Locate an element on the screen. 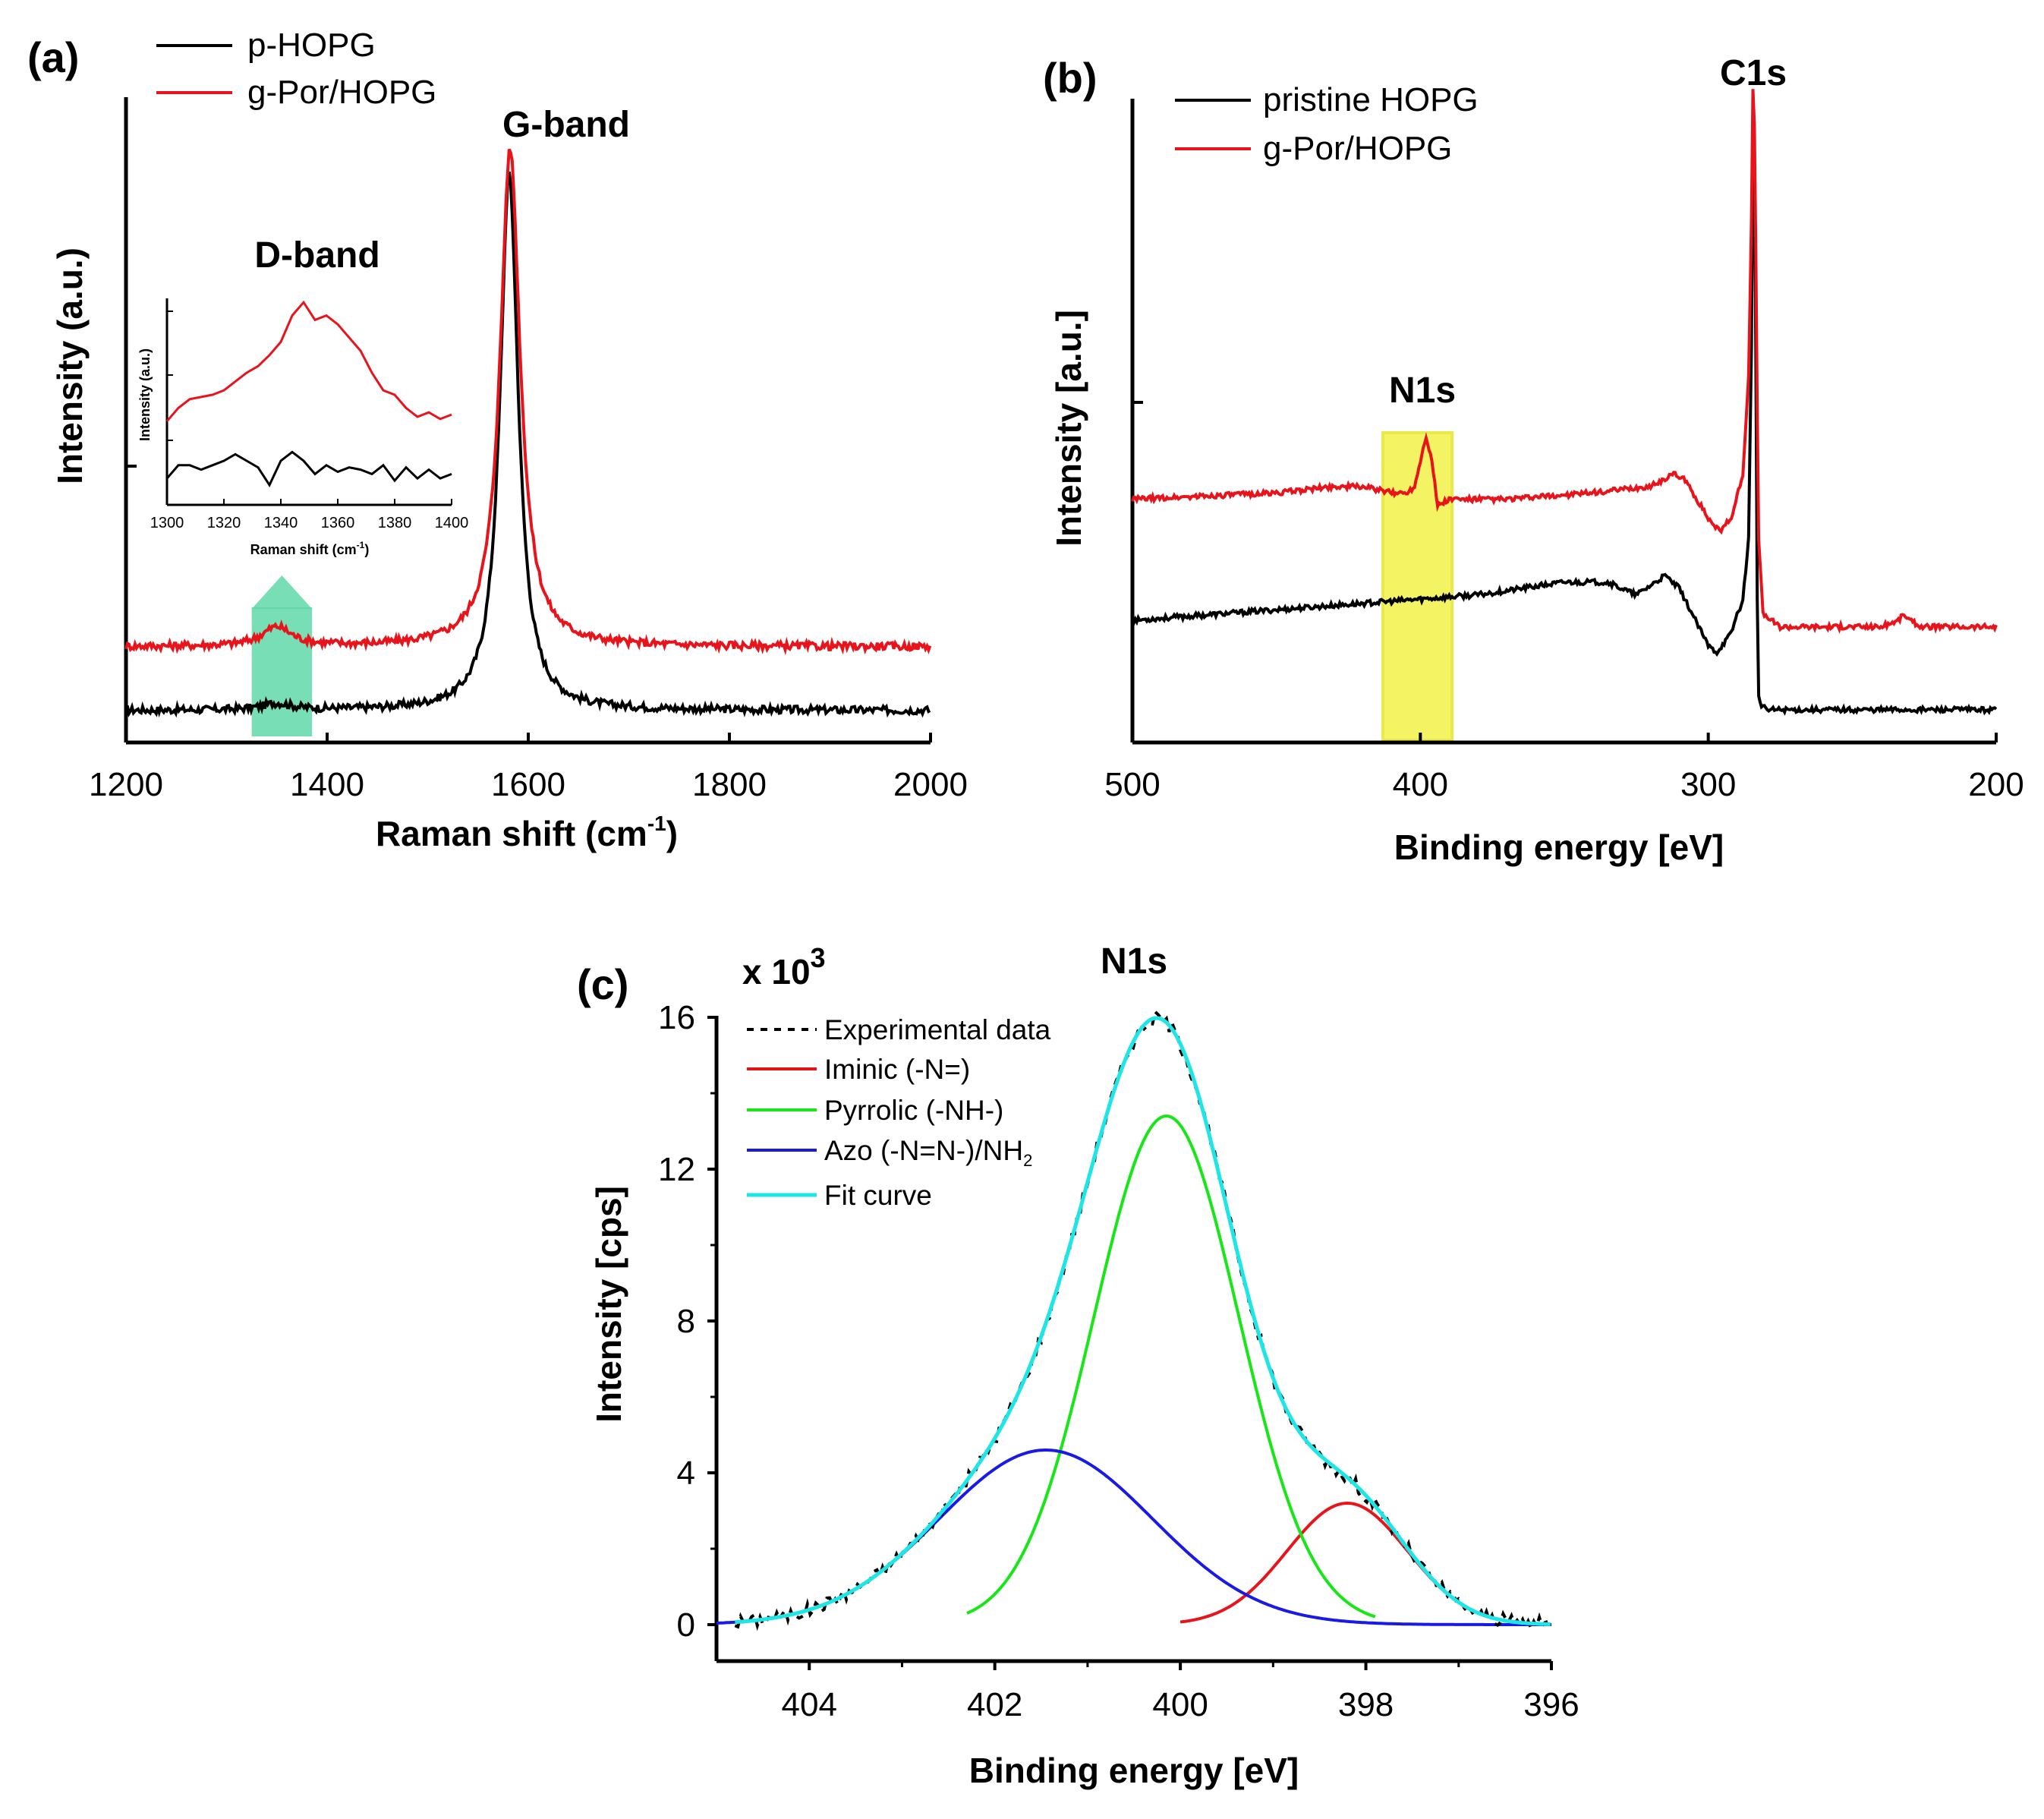 This screenshot has width=2044, height=1819. component-line-iminic is located at coordinates (1329, 1562).